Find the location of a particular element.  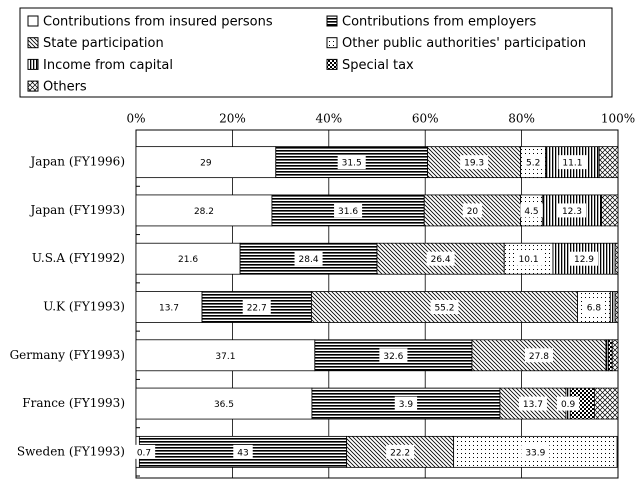

y-tick-label: Japan (FY1996) is located at coordinates (77, 162).